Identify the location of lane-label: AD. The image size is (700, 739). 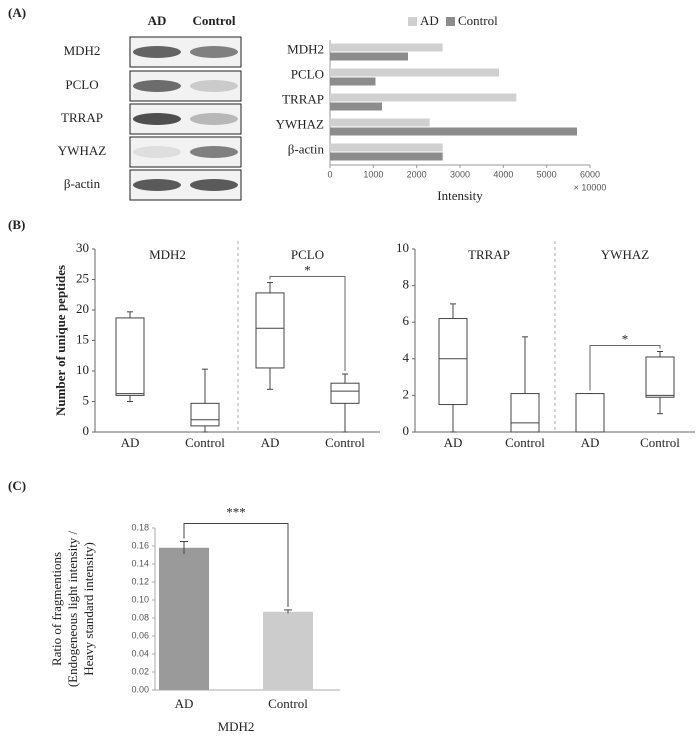
(157, 20).